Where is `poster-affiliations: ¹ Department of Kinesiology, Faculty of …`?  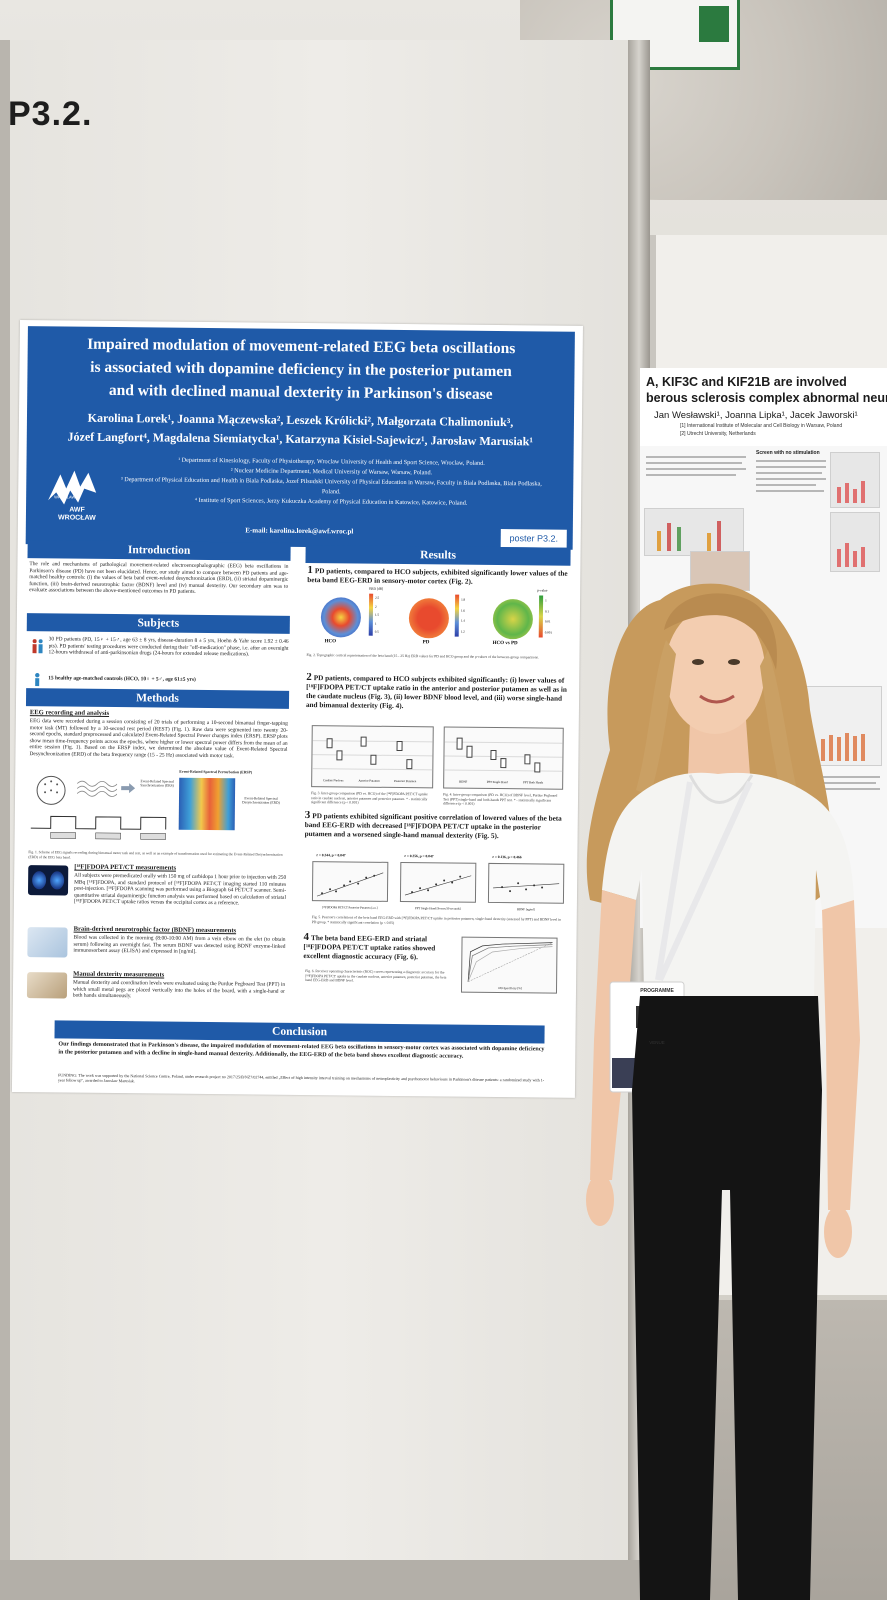
poster-affiliations: ¹ Department of Kinesiology, Faculty of … is located at coordinates (331, 482).